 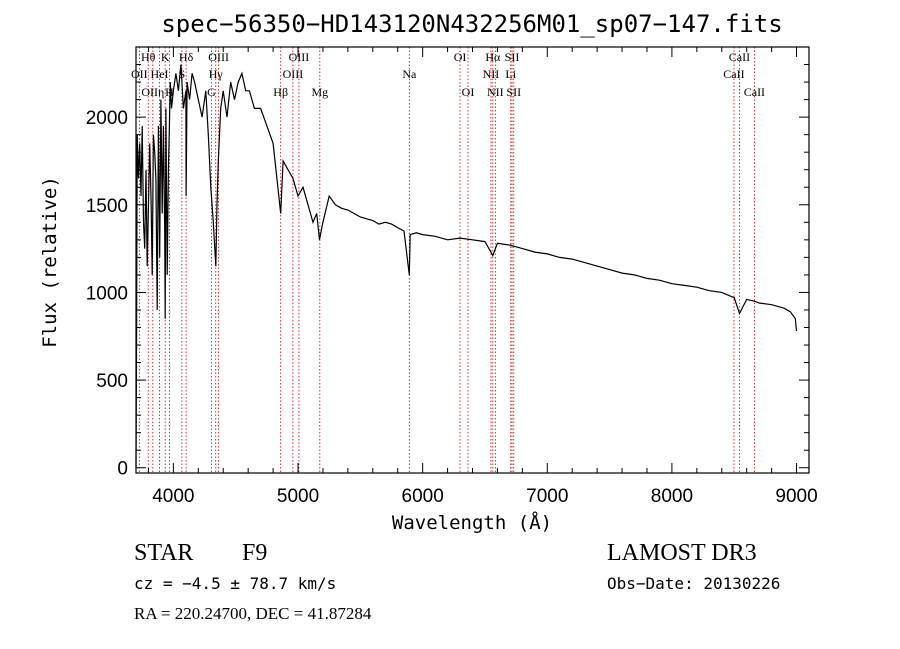 What do you see at coordinates (173, 496) in the screenshot?
I see `x-tick-label: 4000` at bounding box center [173, 496].